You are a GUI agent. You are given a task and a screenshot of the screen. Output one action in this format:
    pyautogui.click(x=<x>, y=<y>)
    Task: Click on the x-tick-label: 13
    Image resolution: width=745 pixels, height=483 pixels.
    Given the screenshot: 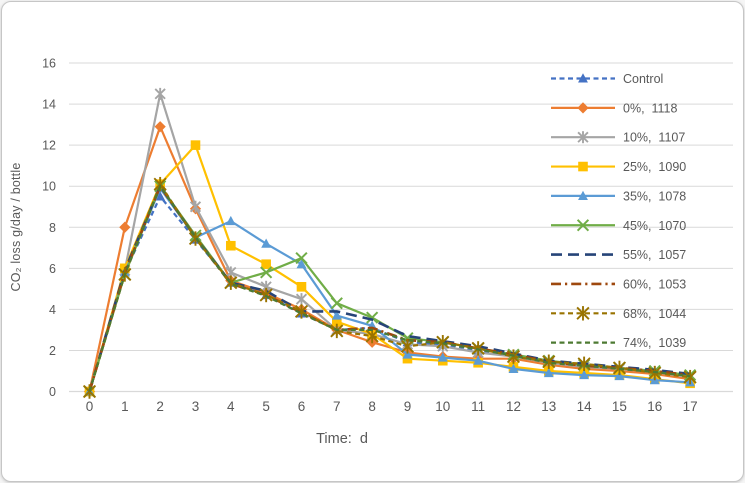 What is the action you would take?
    pyautogui.click(x=548, y=406)
    